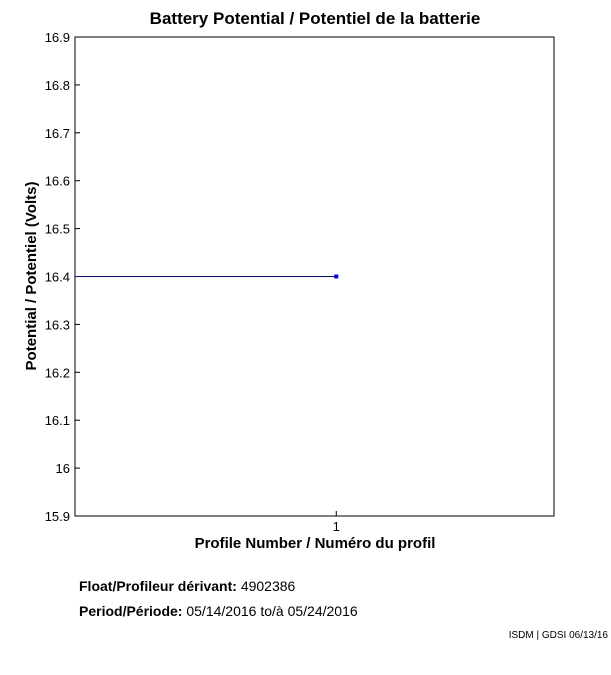  I want to click on y-tick-label: 16.5, so click(57, 229).